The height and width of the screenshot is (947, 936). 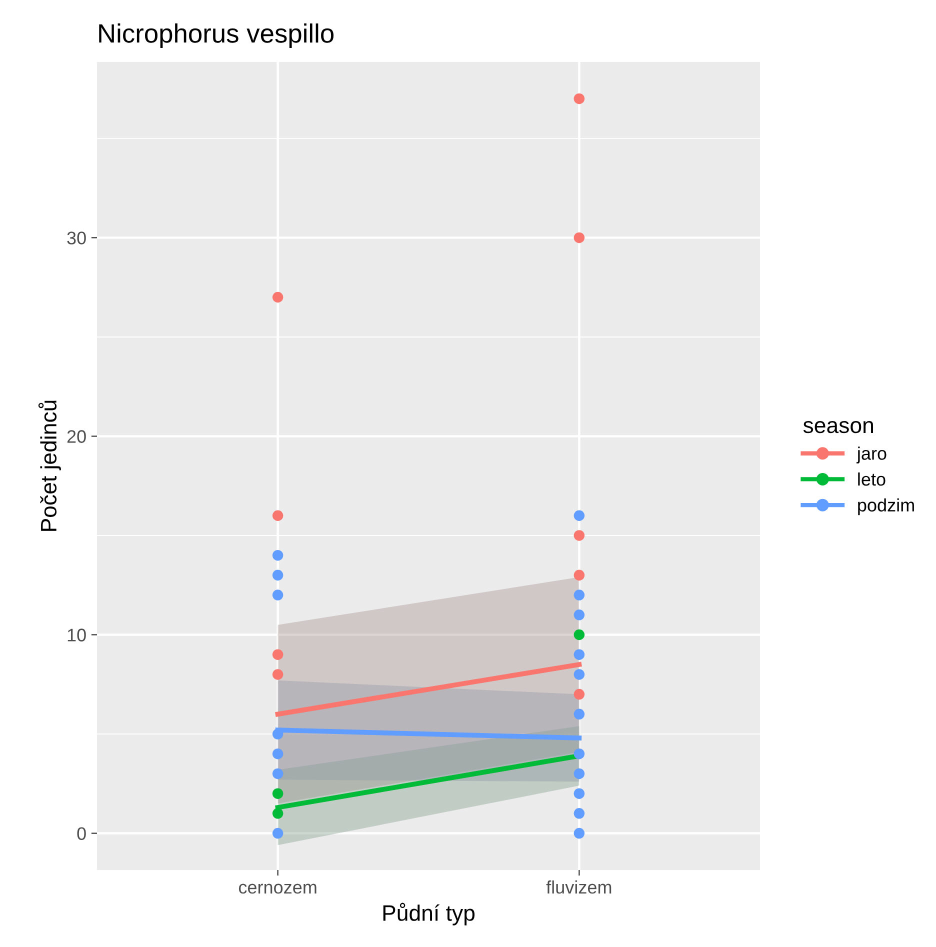 I want to click on legend-label: leto, so click(x=872, y=479).